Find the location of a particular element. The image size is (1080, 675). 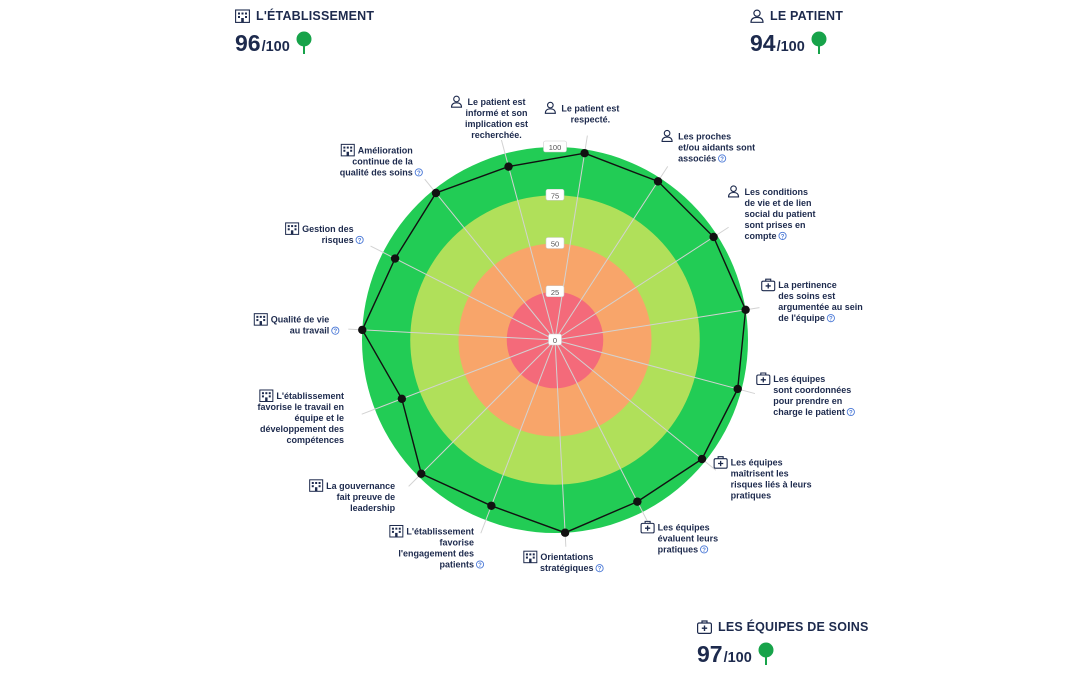

score-patient-value: 94 is located at coordinates (763, 43).